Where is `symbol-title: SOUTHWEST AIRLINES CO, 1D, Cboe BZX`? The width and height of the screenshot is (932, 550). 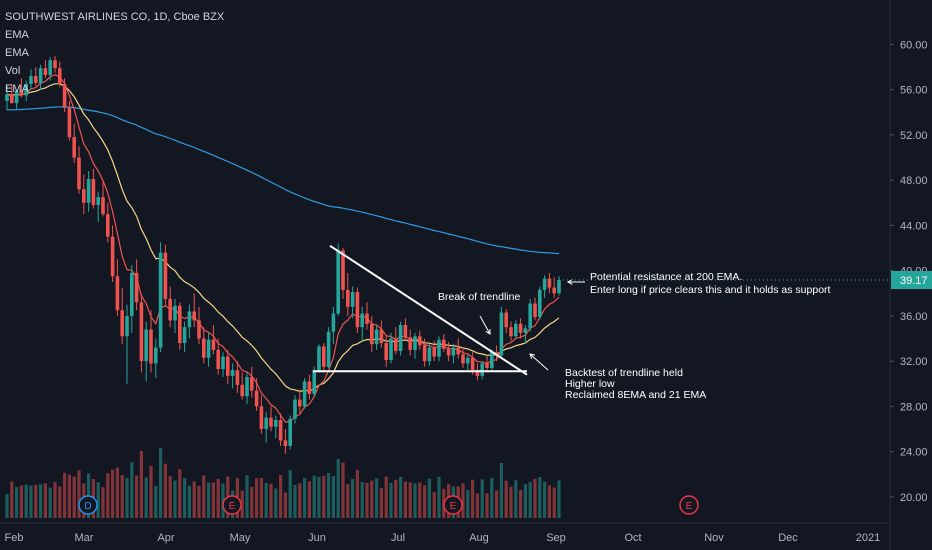 symbol-title: SOUTHWEST AIRLINES CO, 1D, Cboe BZX is located at coordinates (115, 17).